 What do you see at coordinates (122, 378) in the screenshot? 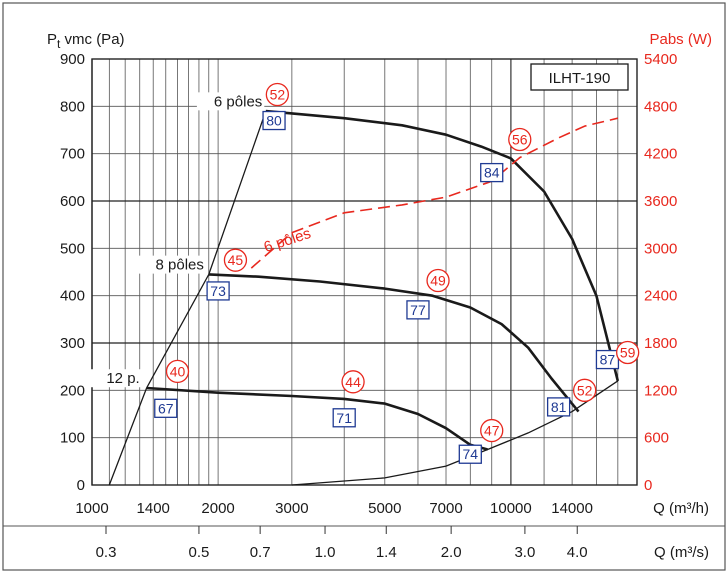
I see `curve-label: 12 p.` at bounding box center [122, 378].